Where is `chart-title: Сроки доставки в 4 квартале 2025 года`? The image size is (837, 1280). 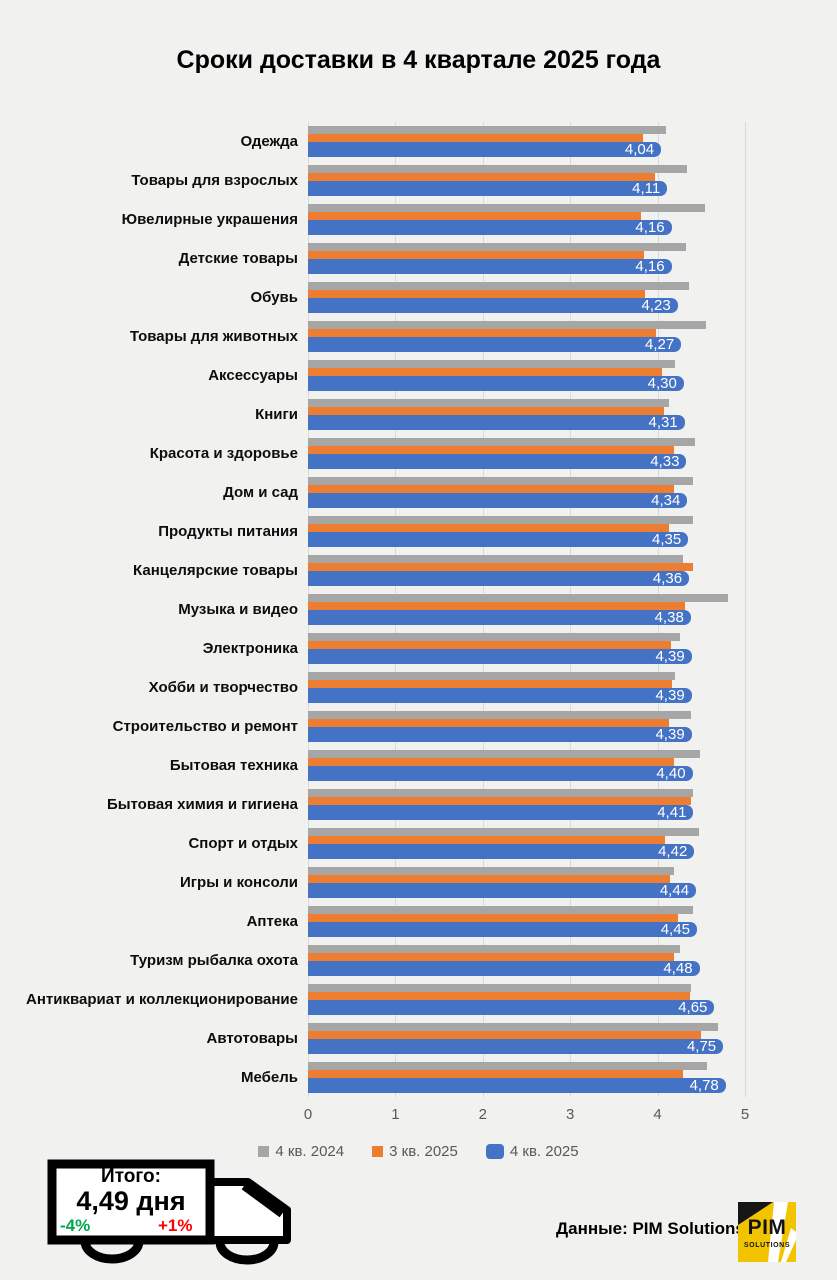
chart-title: Сроки доставки в 4 квартале 2025 года is located at coordinates (418, 60).